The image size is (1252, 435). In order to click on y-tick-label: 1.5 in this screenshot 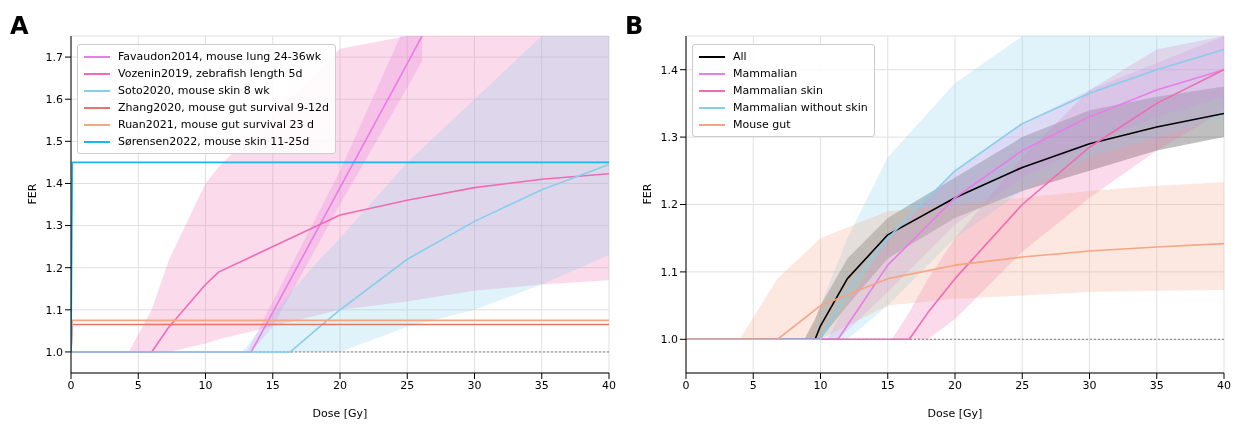, I will do `click(54, 142)`.